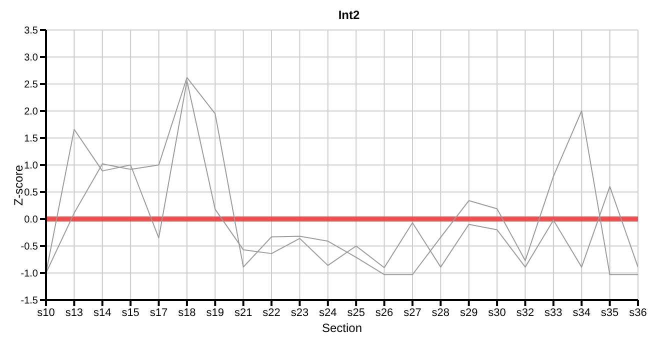 This screenshot has width=660, height=360. I want to click on x-tick-label: s10, so click(46, 312).